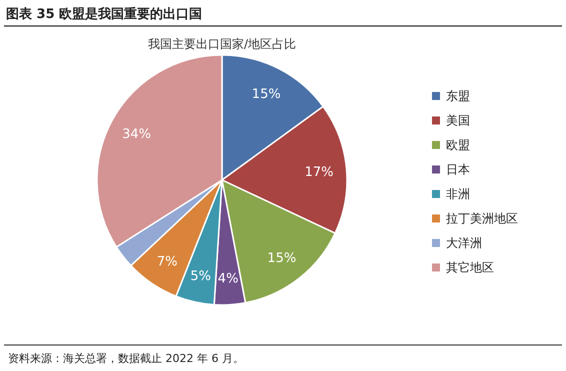  I want to click on legend-label: 日本, so click(458, 169).